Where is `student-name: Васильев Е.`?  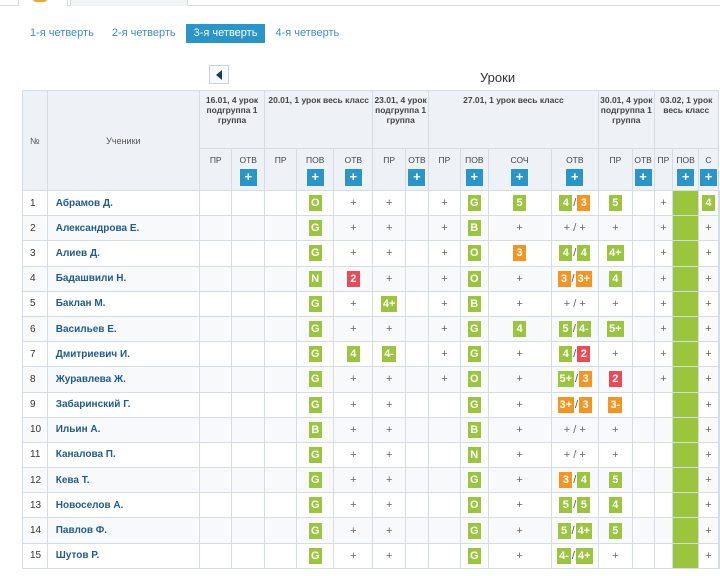
student-name: Васильев Е. is located at coordinates (123, 329).